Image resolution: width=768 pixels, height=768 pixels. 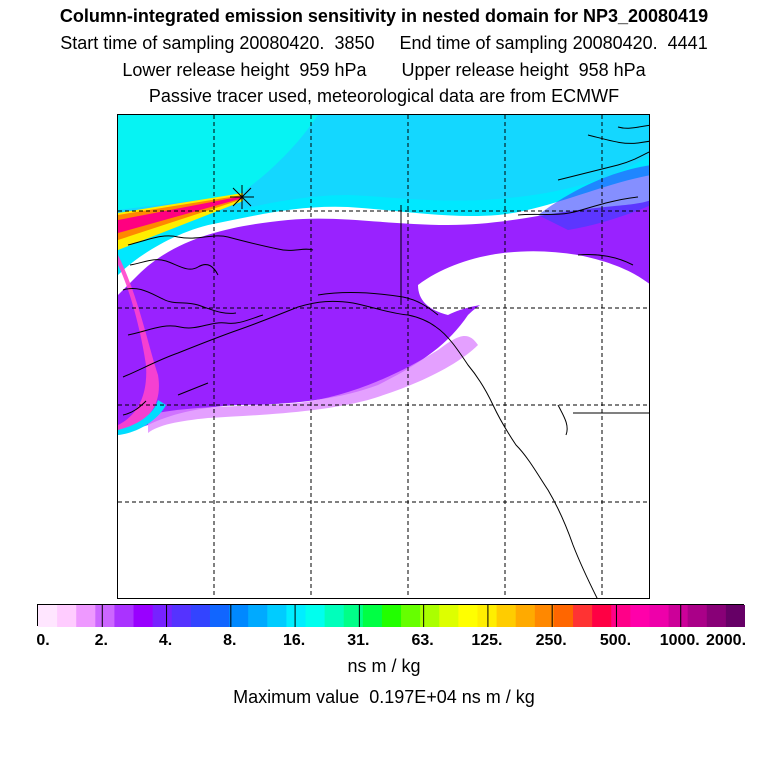 I want to click on field-magenta-edge, so click(x=313, y=384).